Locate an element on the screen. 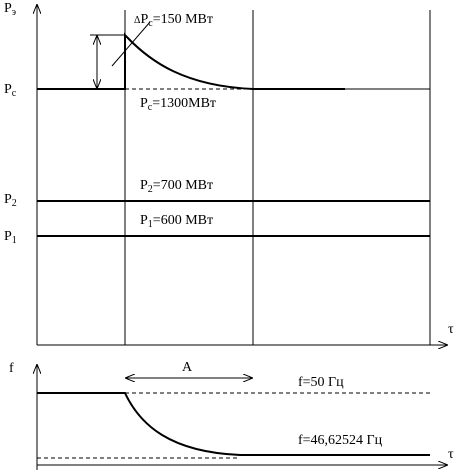 The image size is (460, 476). p2-annotation: P2=700 МВт is located at coordinates (176, 186).